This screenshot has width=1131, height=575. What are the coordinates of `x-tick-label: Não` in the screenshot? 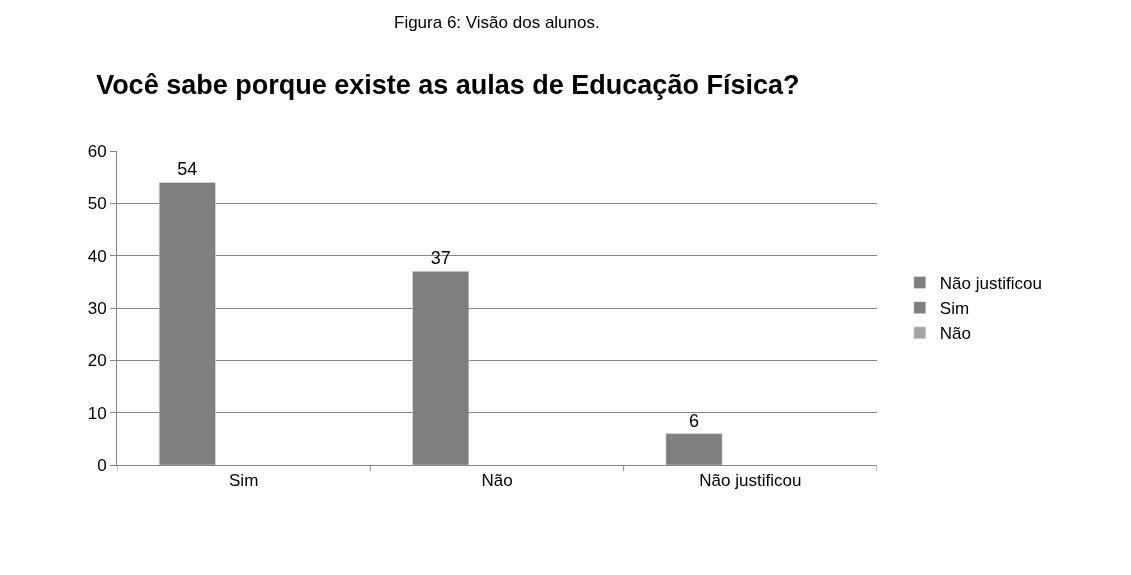 It's located at (497, 481).